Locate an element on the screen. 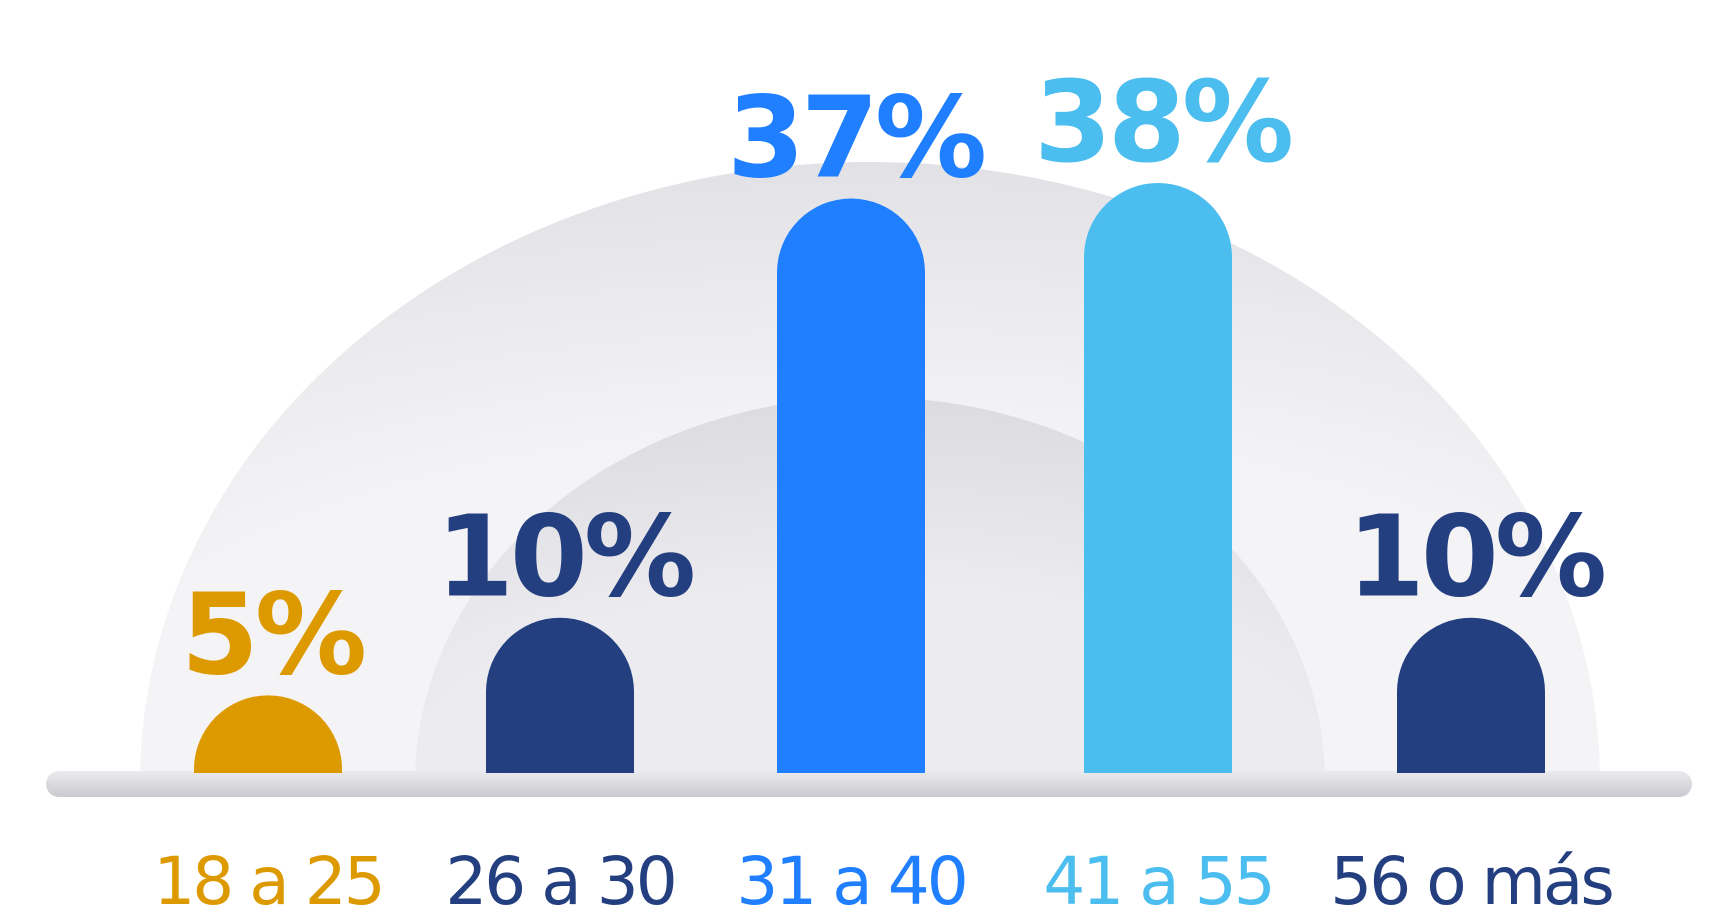 The height and width of the screenshot is (924, 1716). x-tick-label: 26 a 30 is located at coordinates (559, 881).